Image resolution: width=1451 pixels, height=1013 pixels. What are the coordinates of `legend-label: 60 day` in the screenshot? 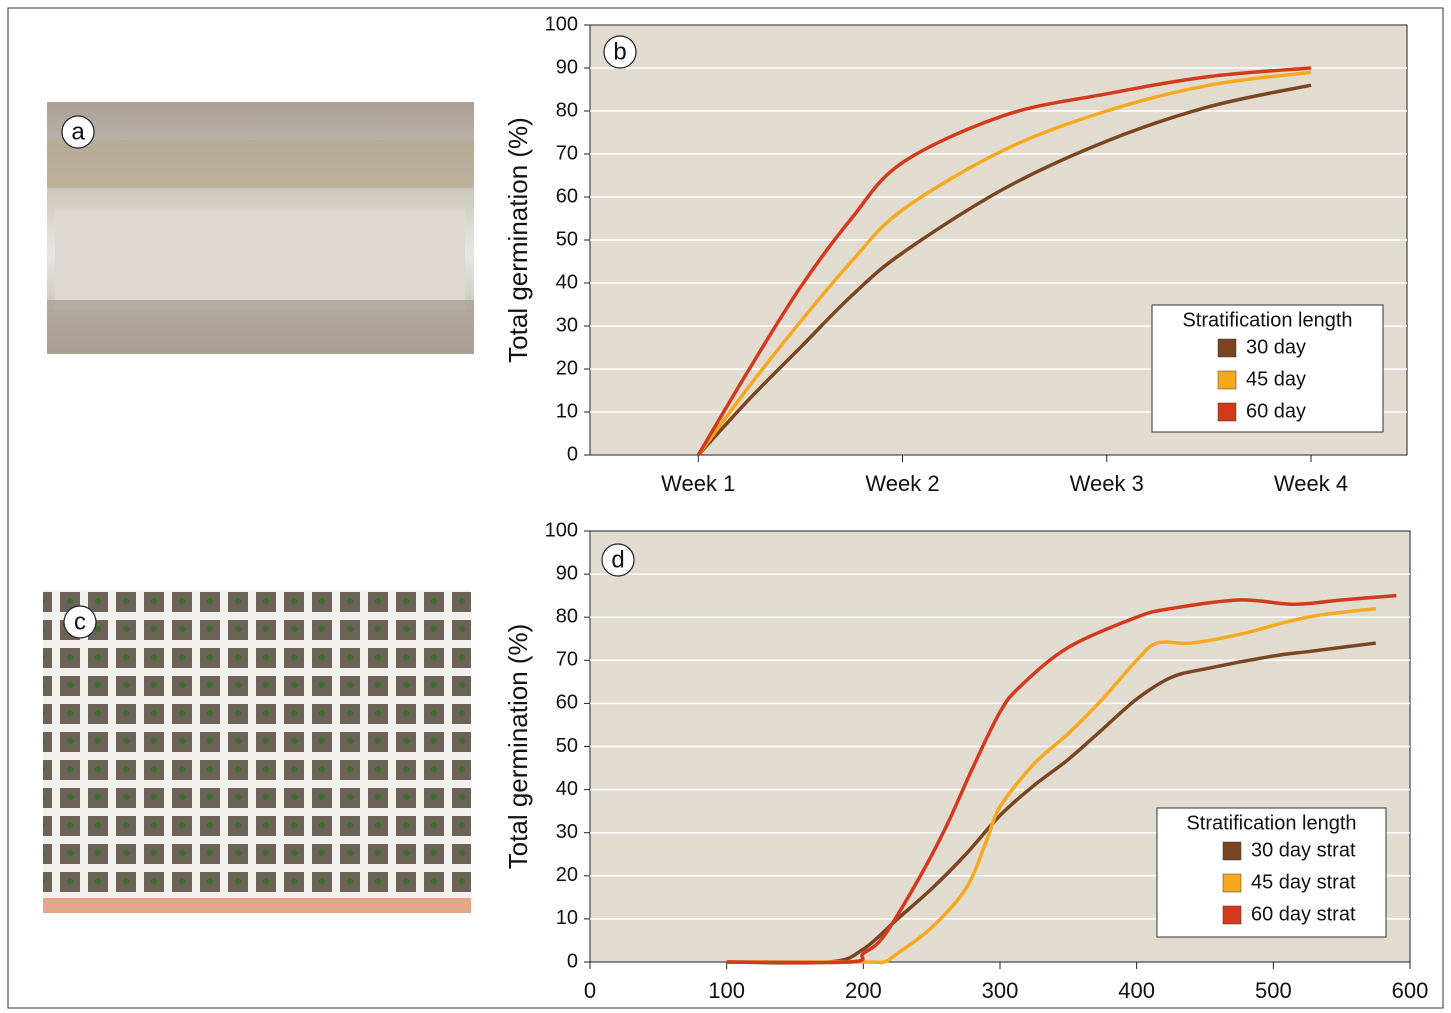 It's located at (1276, 411).